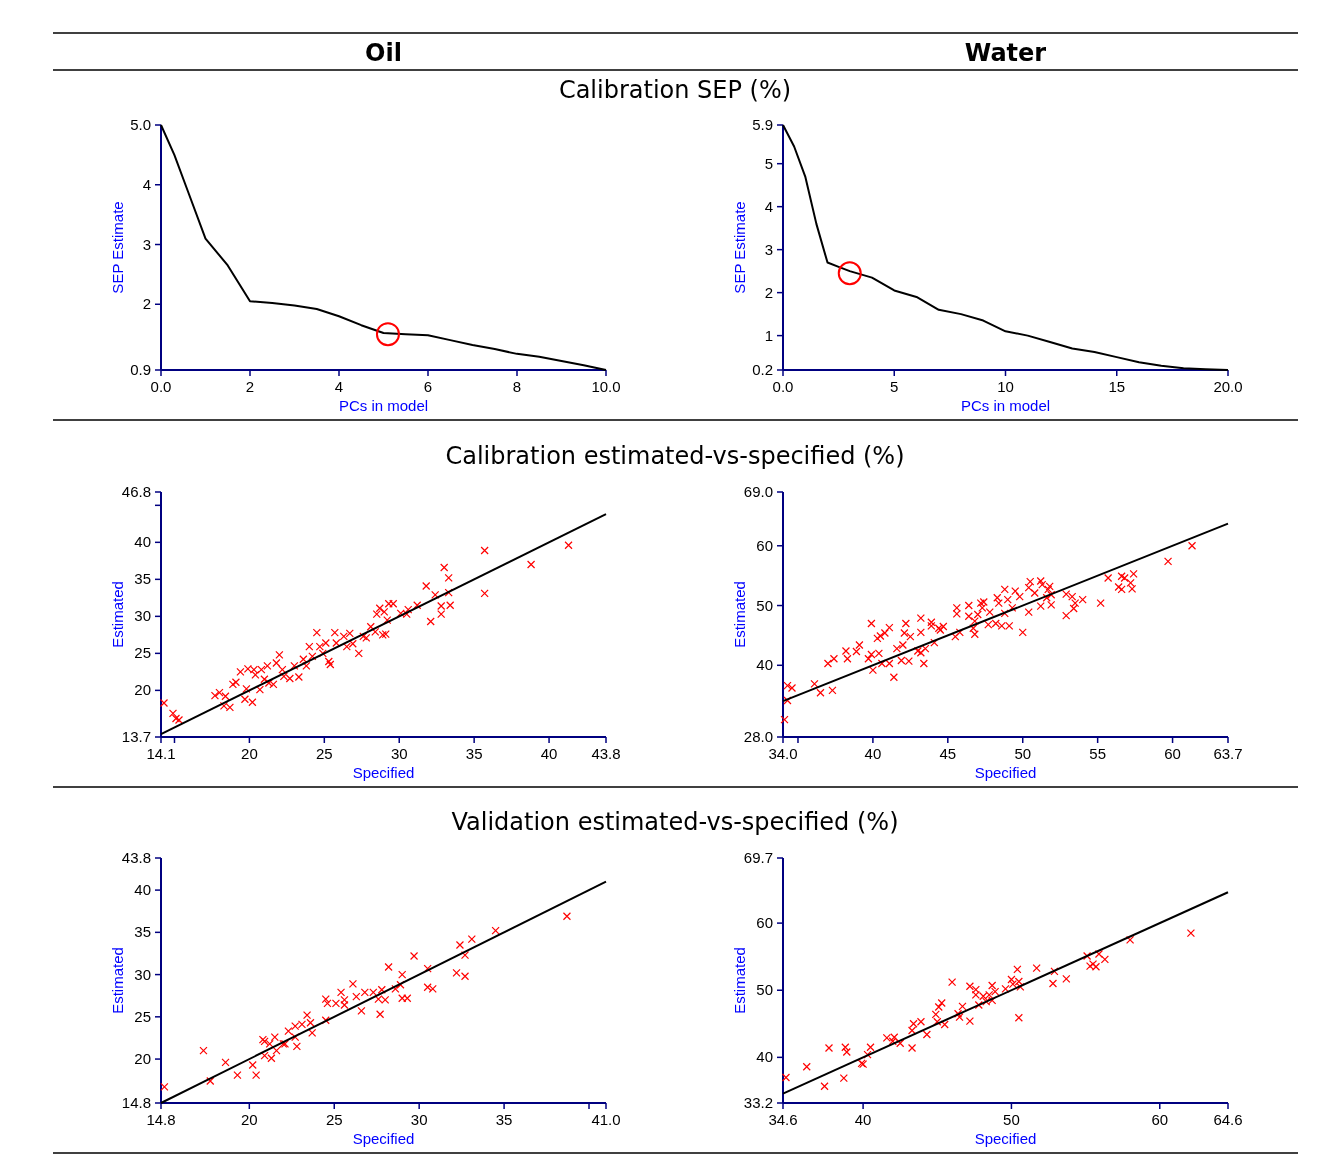  What do you see at coordinates (339, 386) in the screenshot?
I see `x-tick-label: 4` at bounding box center [339, 386].